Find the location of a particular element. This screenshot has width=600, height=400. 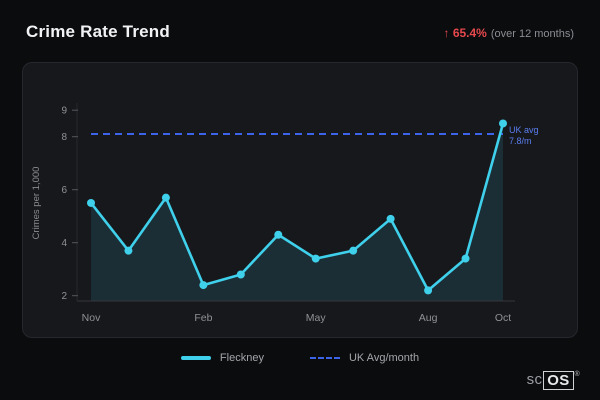

trend-value: ↑ 65.4% is located at coordinates (464, 33).